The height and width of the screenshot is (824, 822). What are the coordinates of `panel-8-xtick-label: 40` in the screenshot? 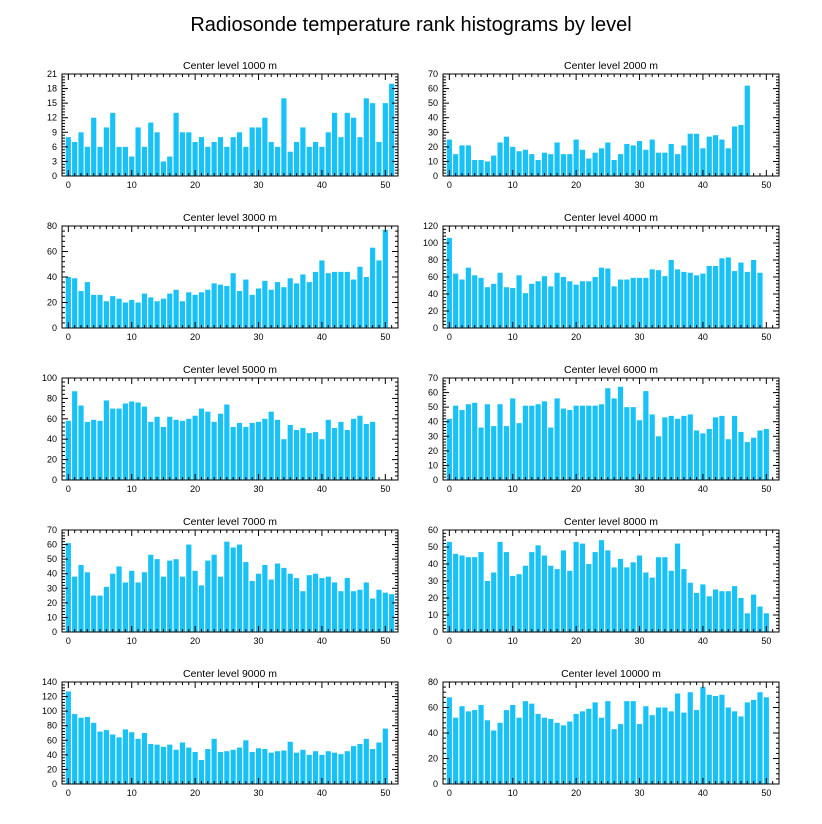 It's located at (703, 641).